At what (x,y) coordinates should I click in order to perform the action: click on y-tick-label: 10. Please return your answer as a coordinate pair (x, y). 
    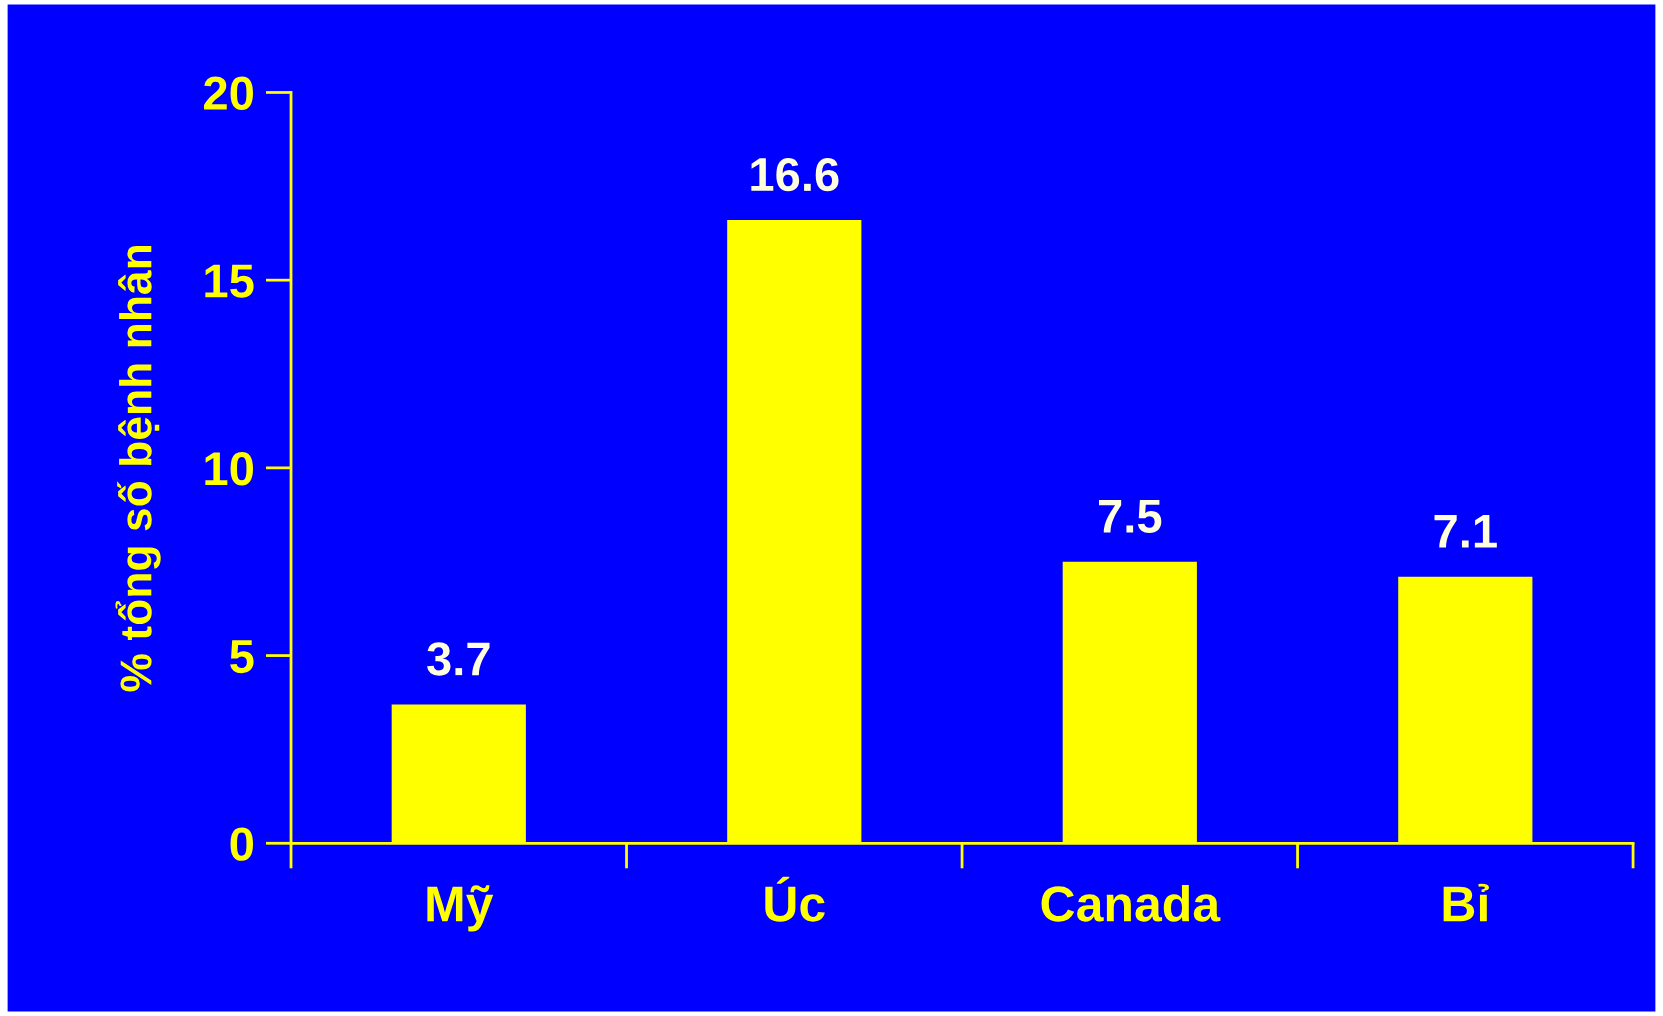
    Looking at the image, I should click on (229, 469).